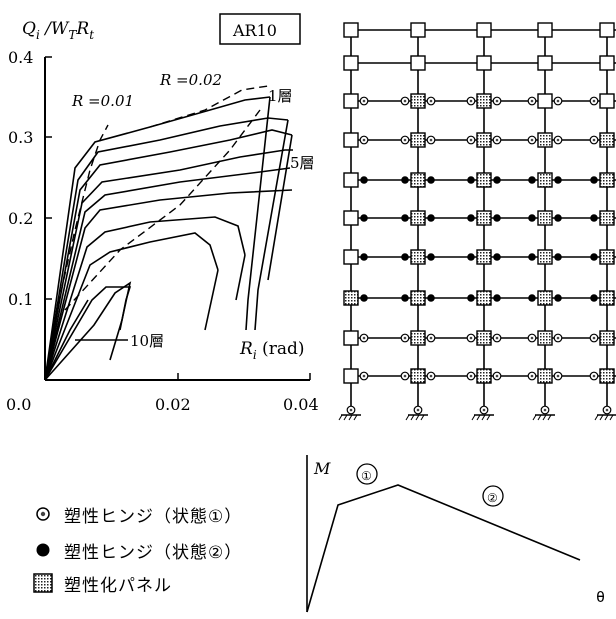 This screenshot has height=619, width=616. Describe the element at coordinates (190, 80) in the screenshot. I see `annot-r002: R =0.02` at that location.